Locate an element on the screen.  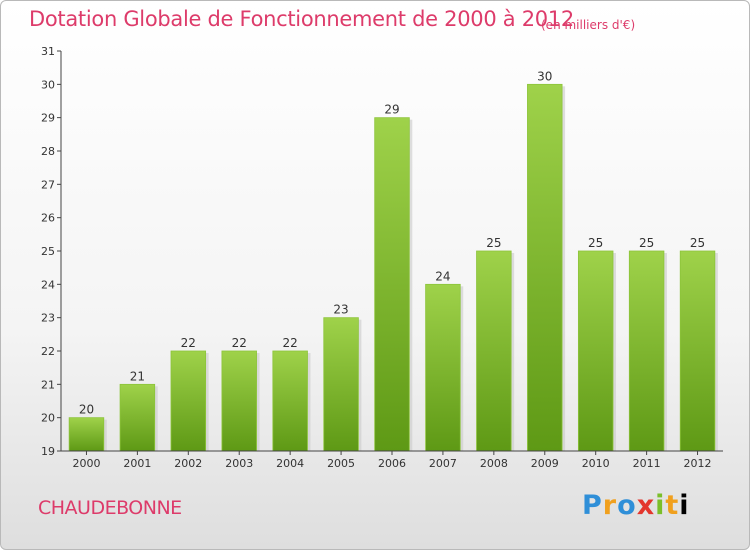
bar-2010 is located at coordinates (595, 351).